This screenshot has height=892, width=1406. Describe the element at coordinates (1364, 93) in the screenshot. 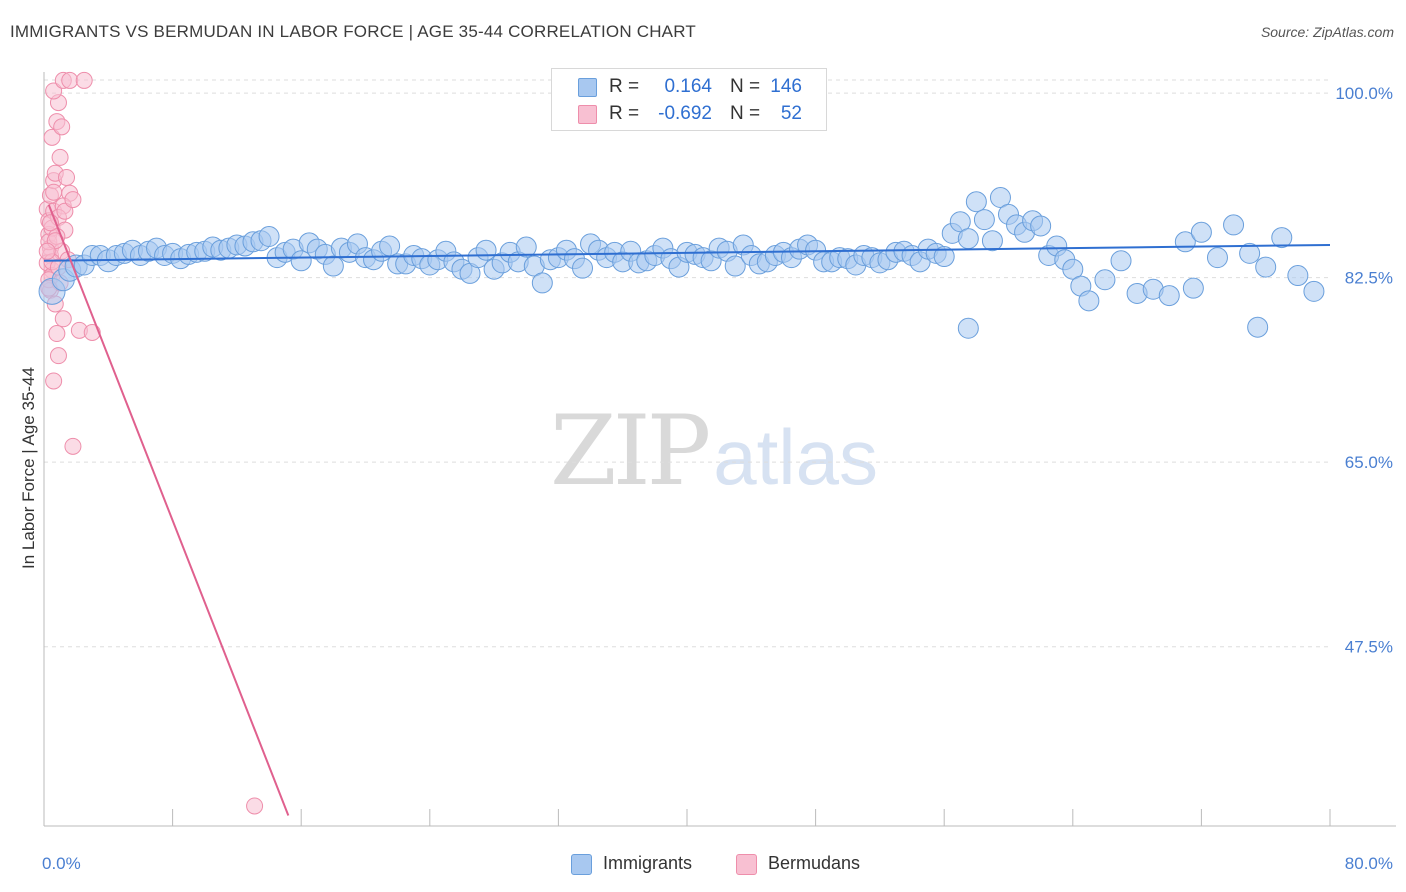

I see `y-tick-label: 100.0%` at that location.